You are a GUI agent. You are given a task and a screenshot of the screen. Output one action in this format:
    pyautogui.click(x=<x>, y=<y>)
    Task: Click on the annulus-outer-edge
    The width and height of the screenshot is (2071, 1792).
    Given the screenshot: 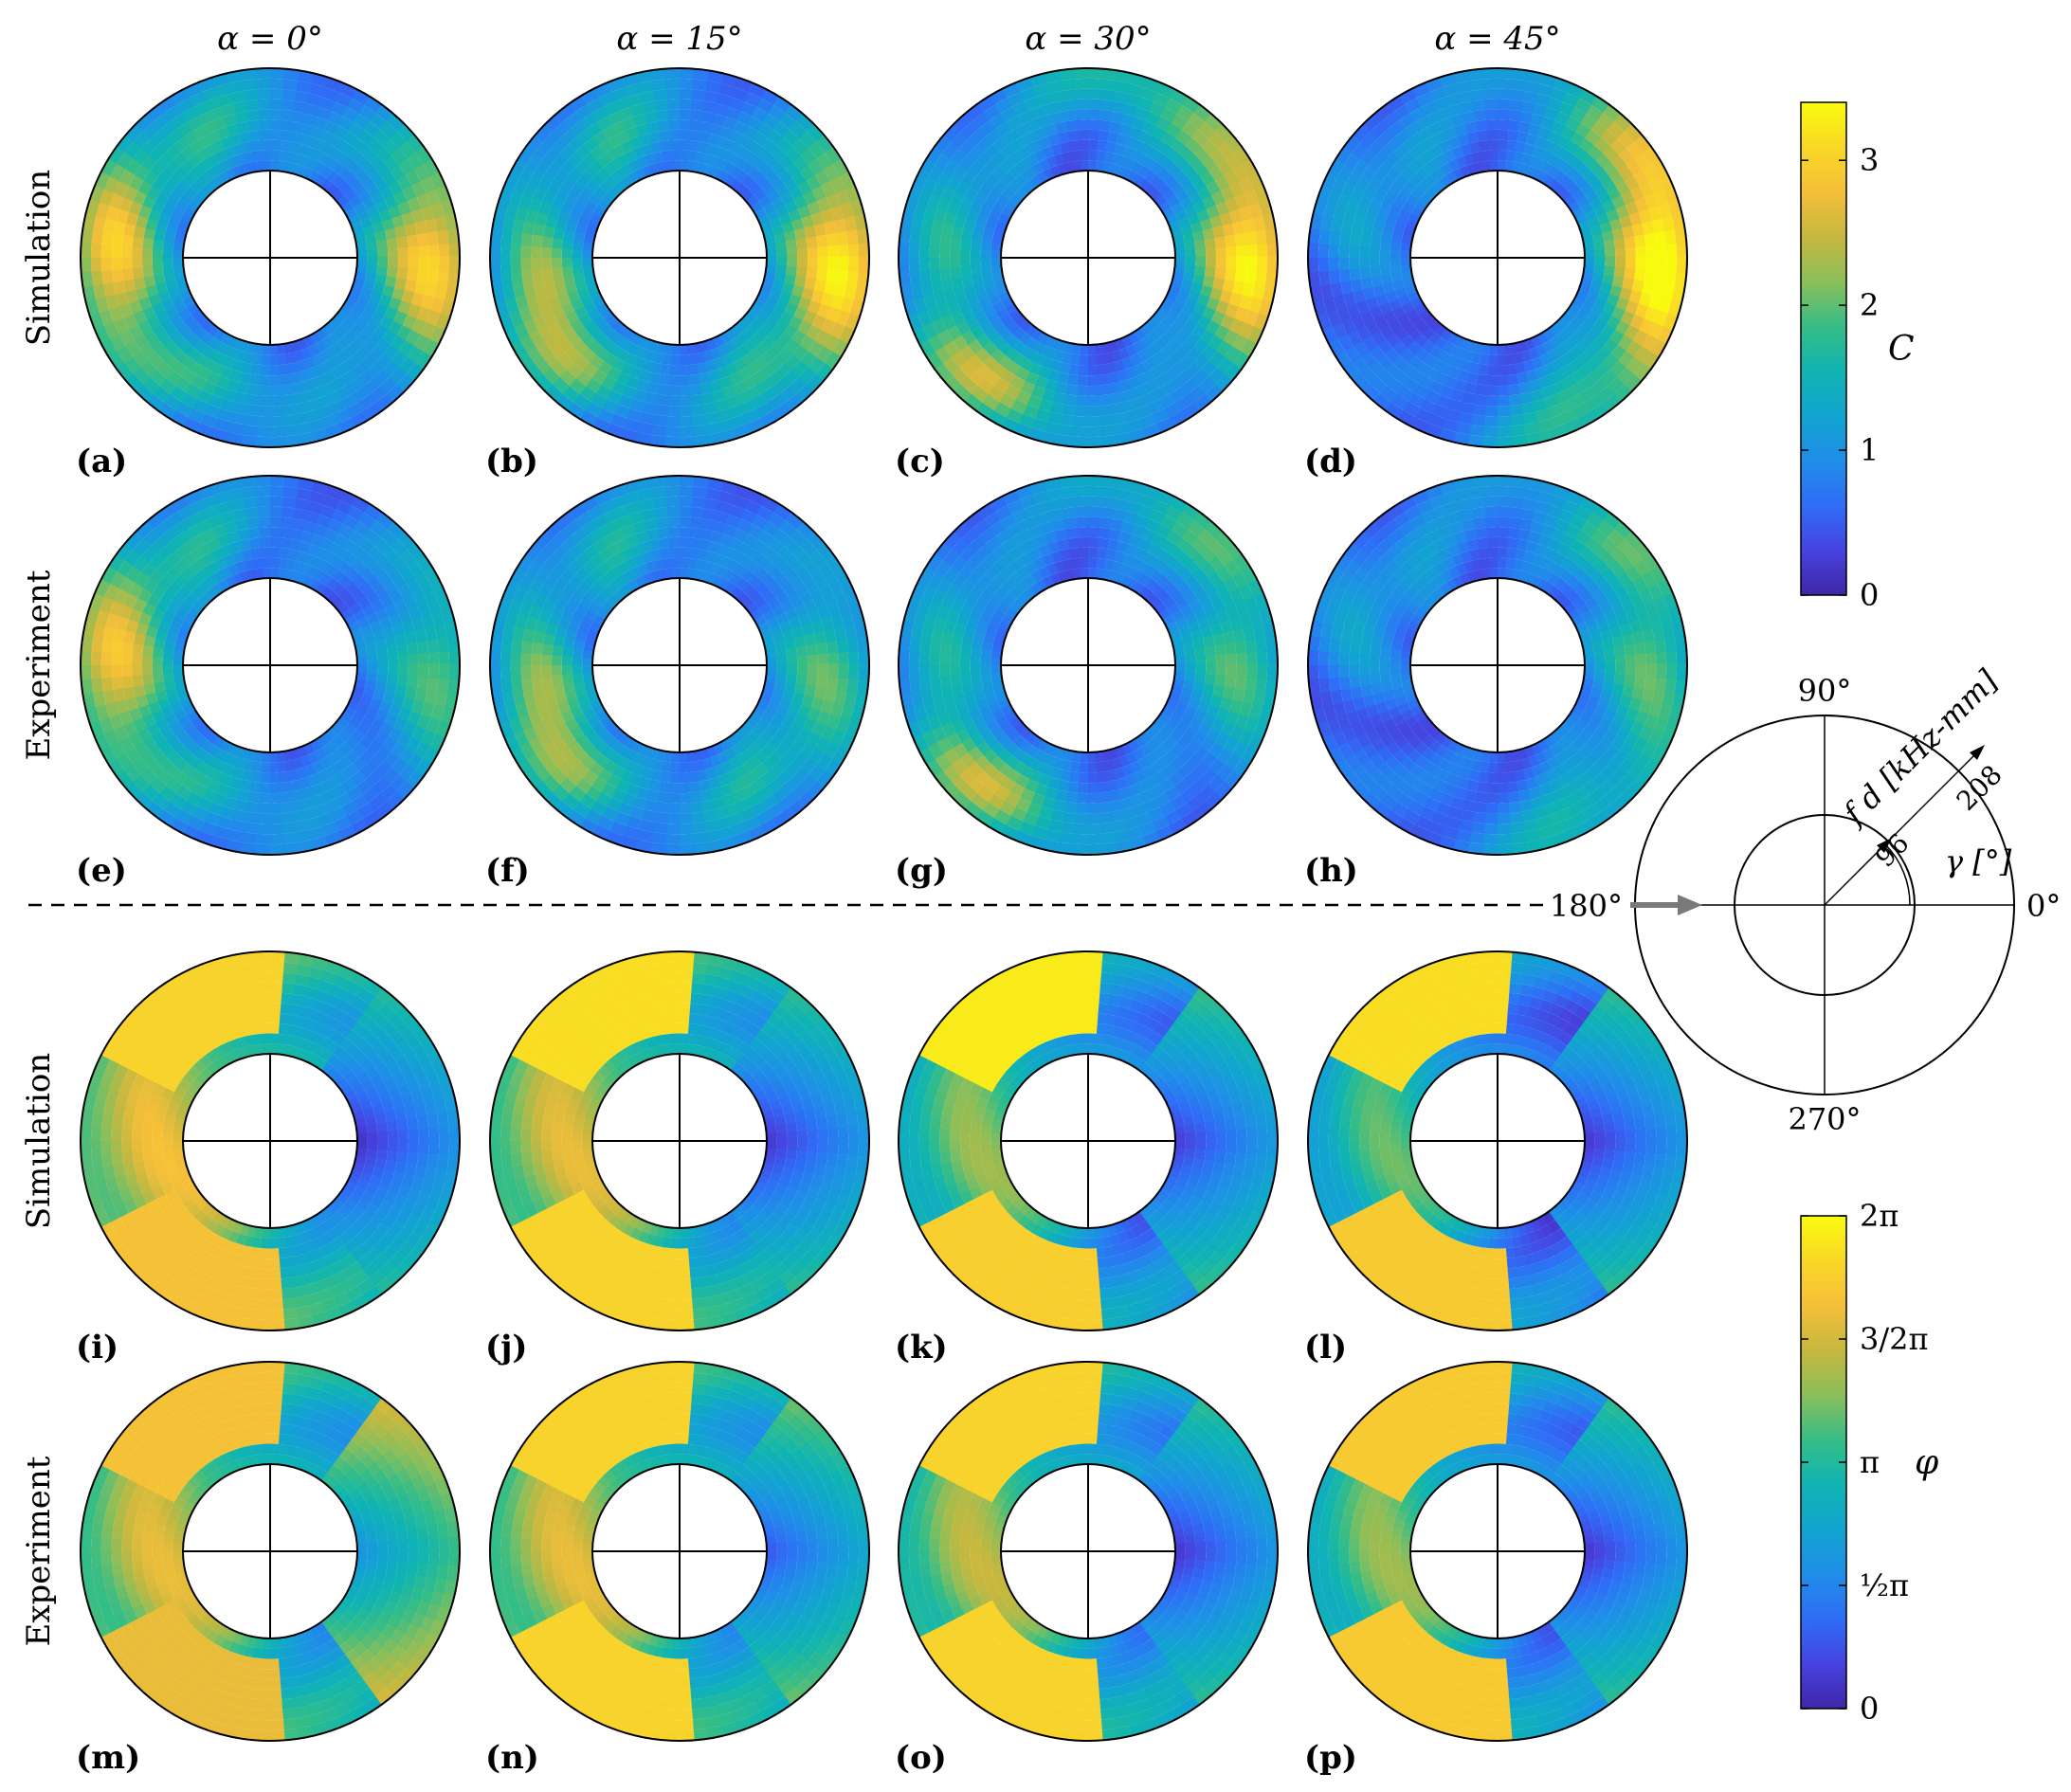 What is the action you would take?
    pyautogui.click(x=270, y=258)
    